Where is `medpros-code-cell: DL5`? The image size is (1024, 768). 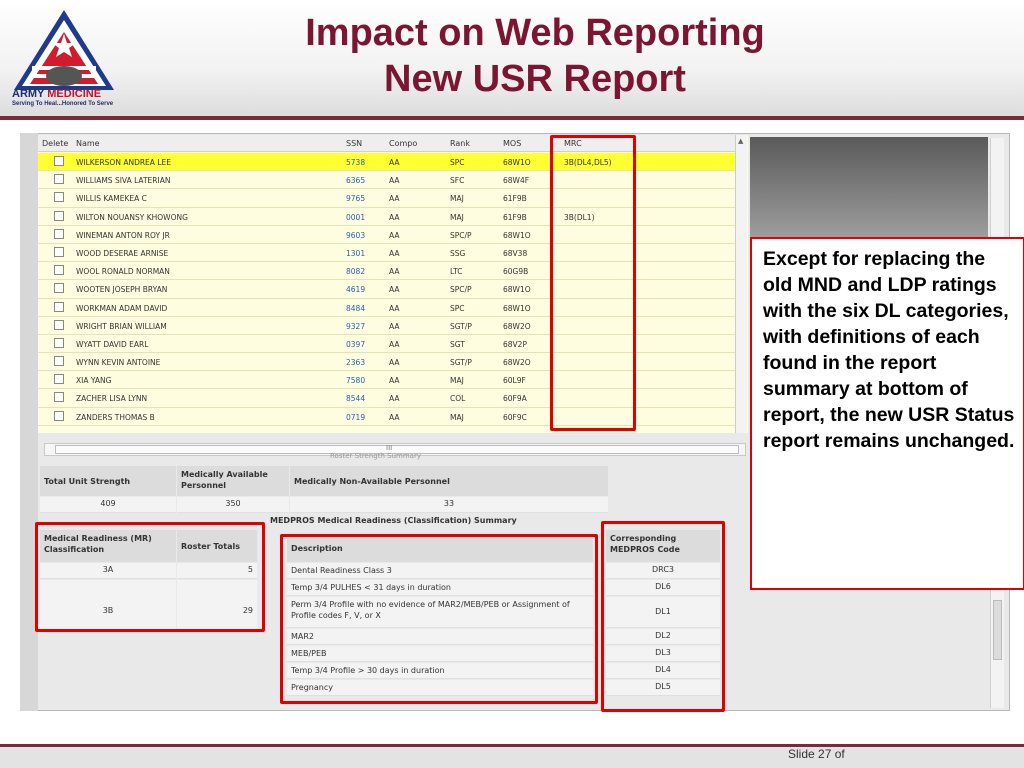
medpros-code-cell: DL5 is located at coordinates (663, 688).